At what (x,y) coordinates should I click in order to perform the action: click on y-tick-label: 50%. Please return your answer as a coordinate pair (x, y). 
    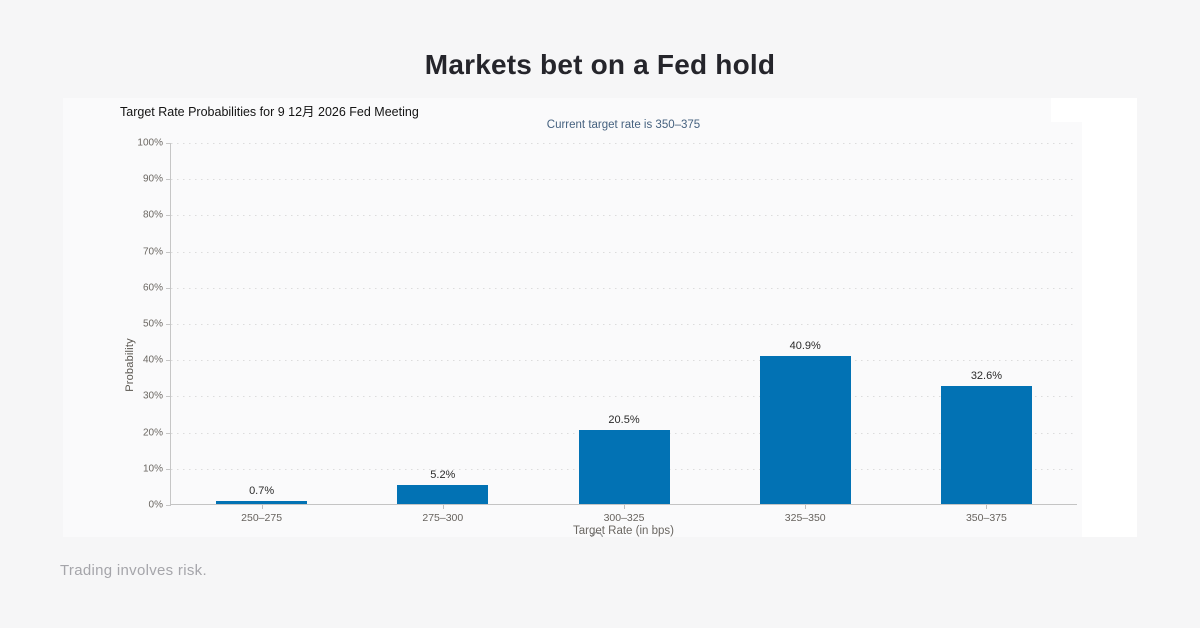
    Looking at the image, I should click on (152, 324).